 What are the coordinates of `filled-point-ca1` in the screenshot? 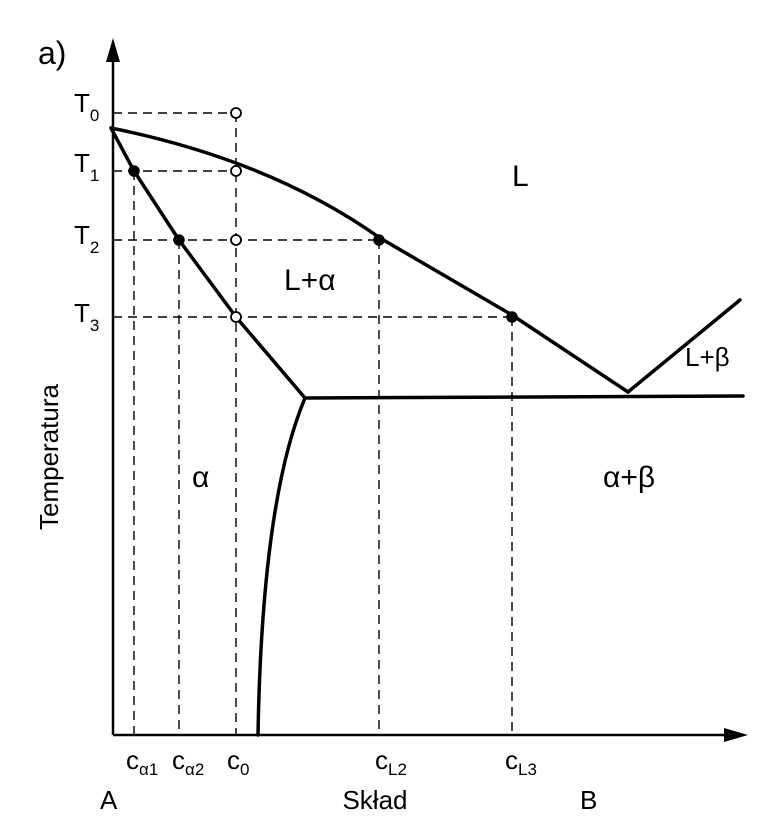 It's located at (134, 171).